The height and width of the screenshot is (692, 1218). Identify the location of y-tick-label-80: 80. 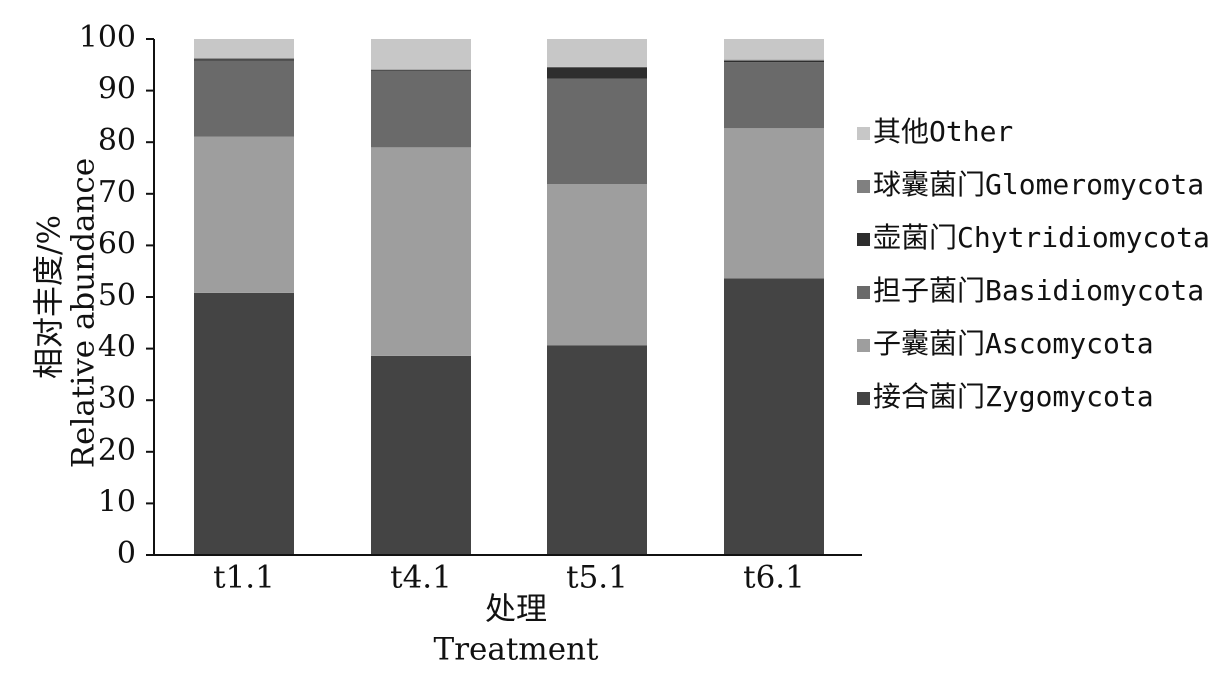
(117, 140).